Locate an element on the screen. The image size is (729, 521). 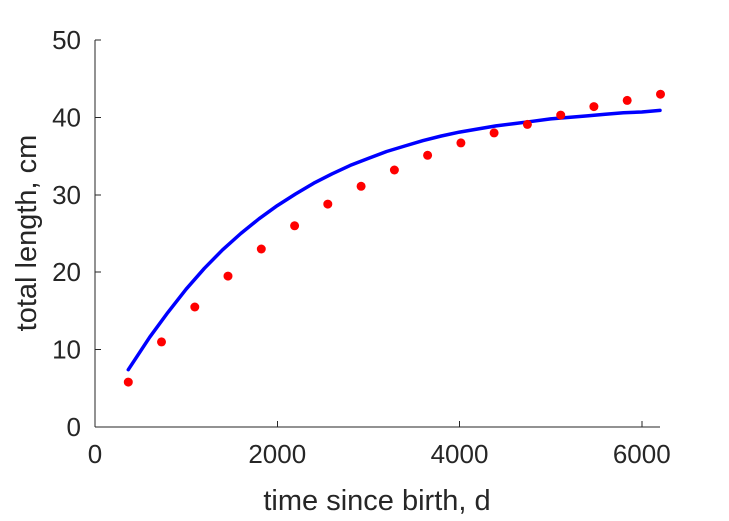
y-tick-label: 50 is located at coordinates (66, 40).